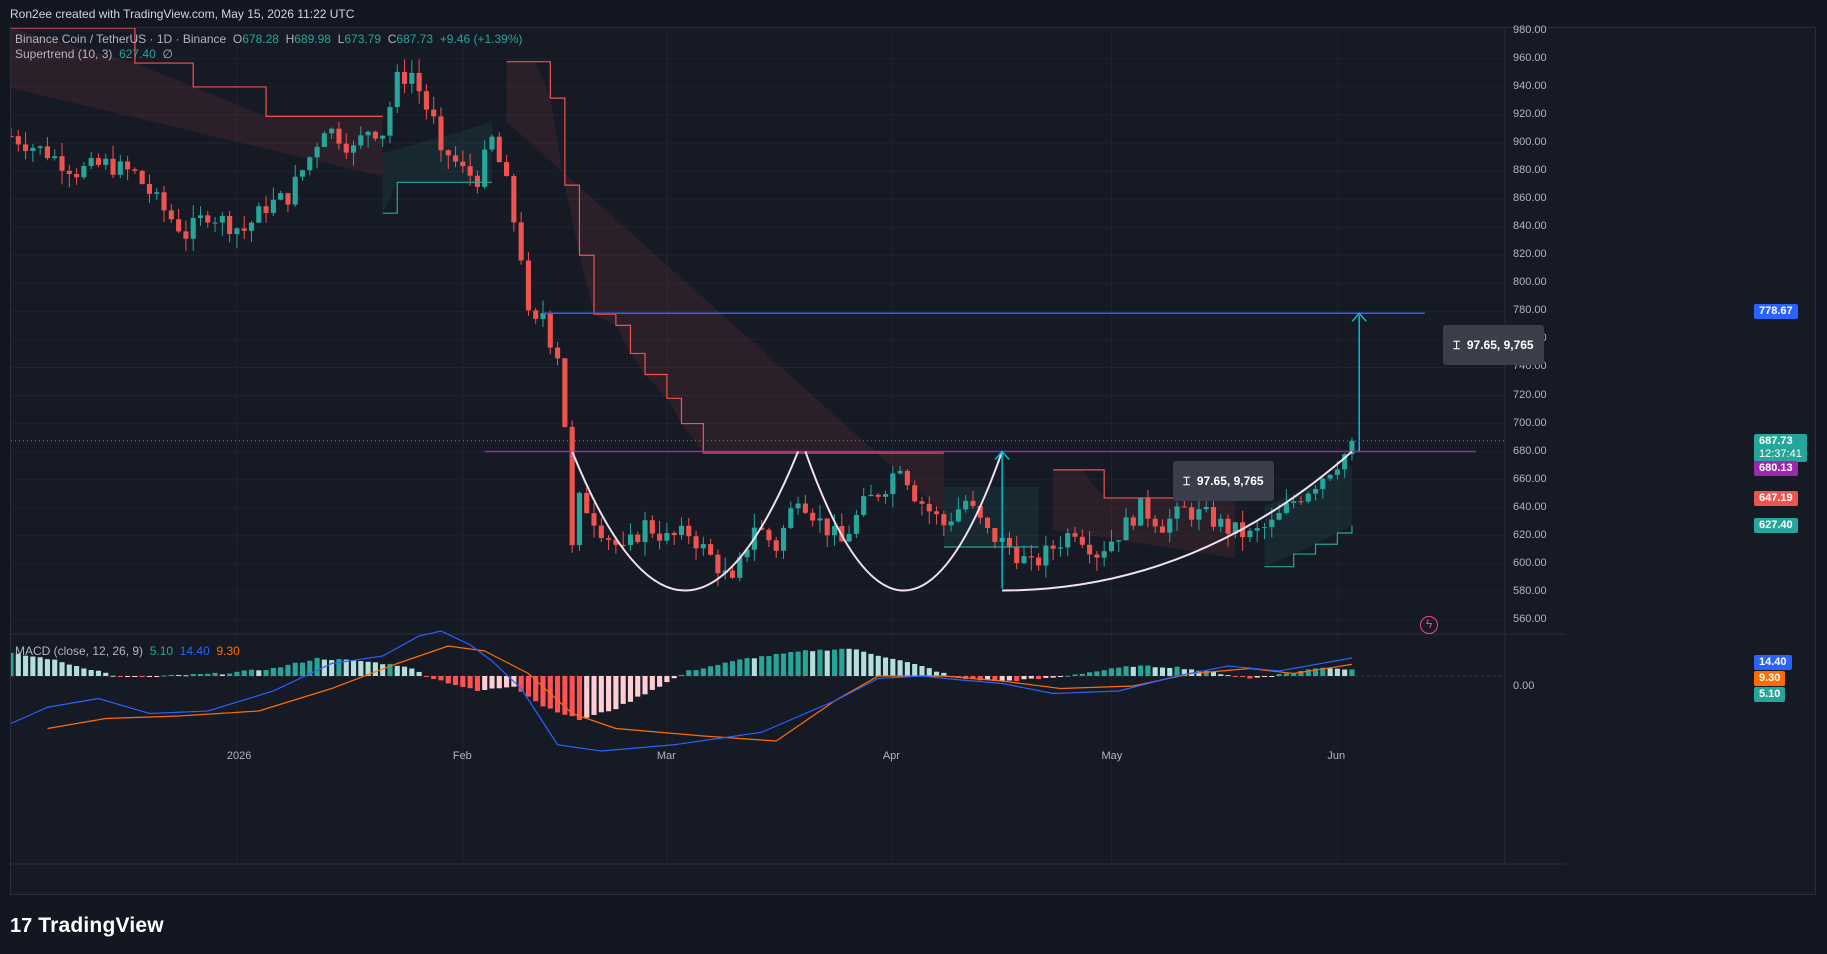  Describe the element at coordinates (1308, 516) in the screenshot. I see `supertrend-fill-area` at that location.